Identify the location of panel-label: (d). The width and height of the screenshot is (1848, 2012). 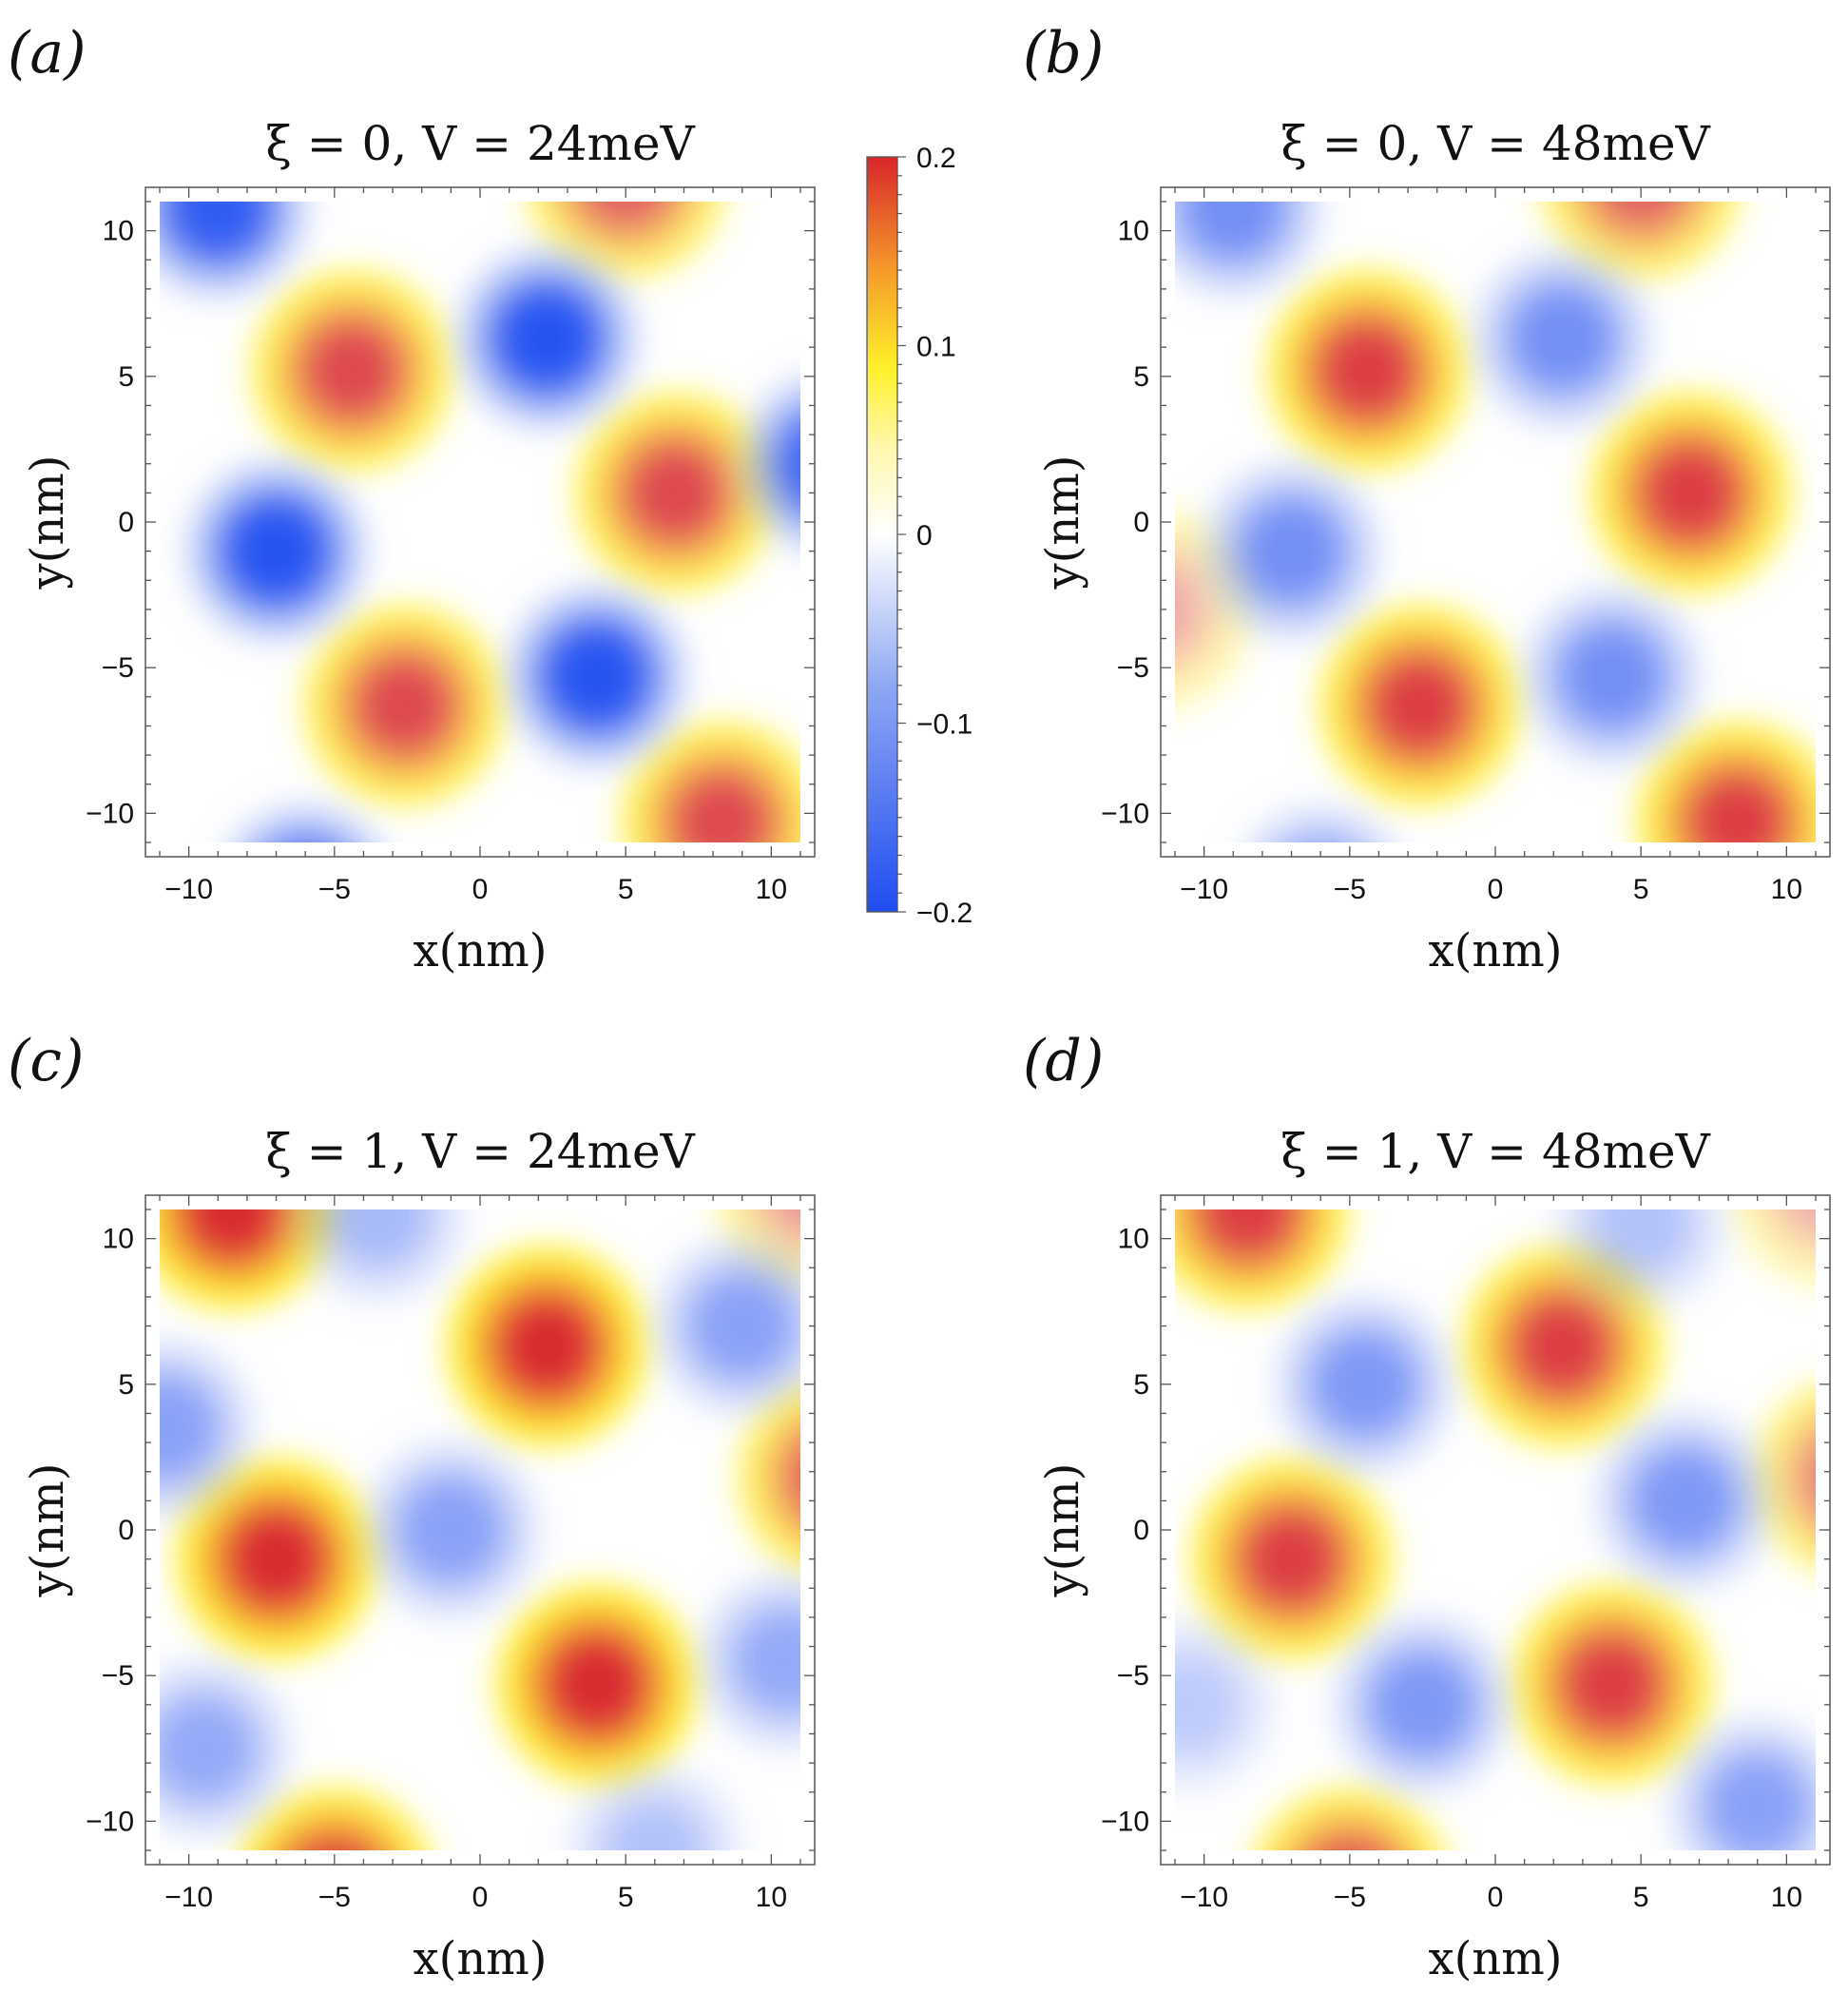
(1063, 1061).